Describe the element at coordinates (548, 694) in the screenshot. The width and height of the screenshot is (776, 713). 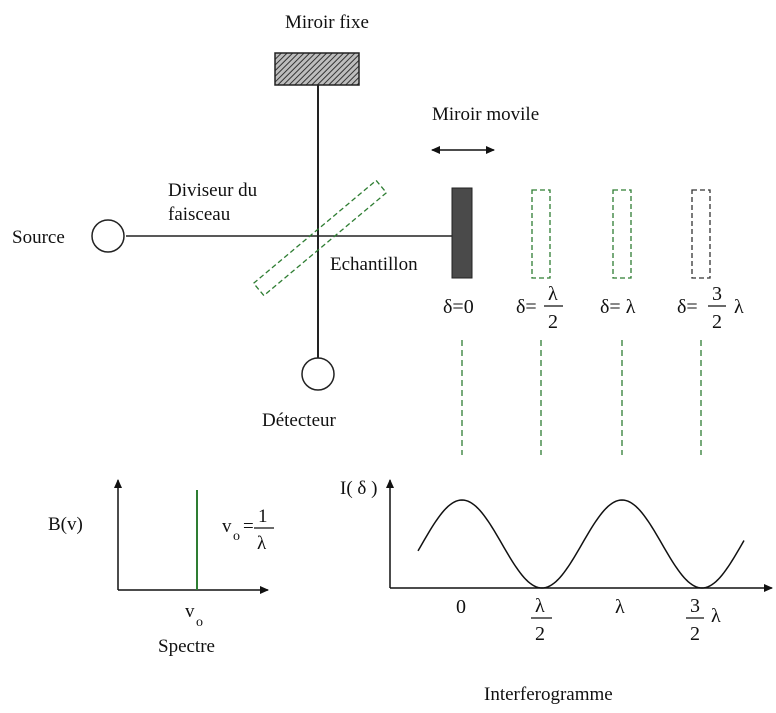
I see `interferogram-caption: Interferogramme` at that location.